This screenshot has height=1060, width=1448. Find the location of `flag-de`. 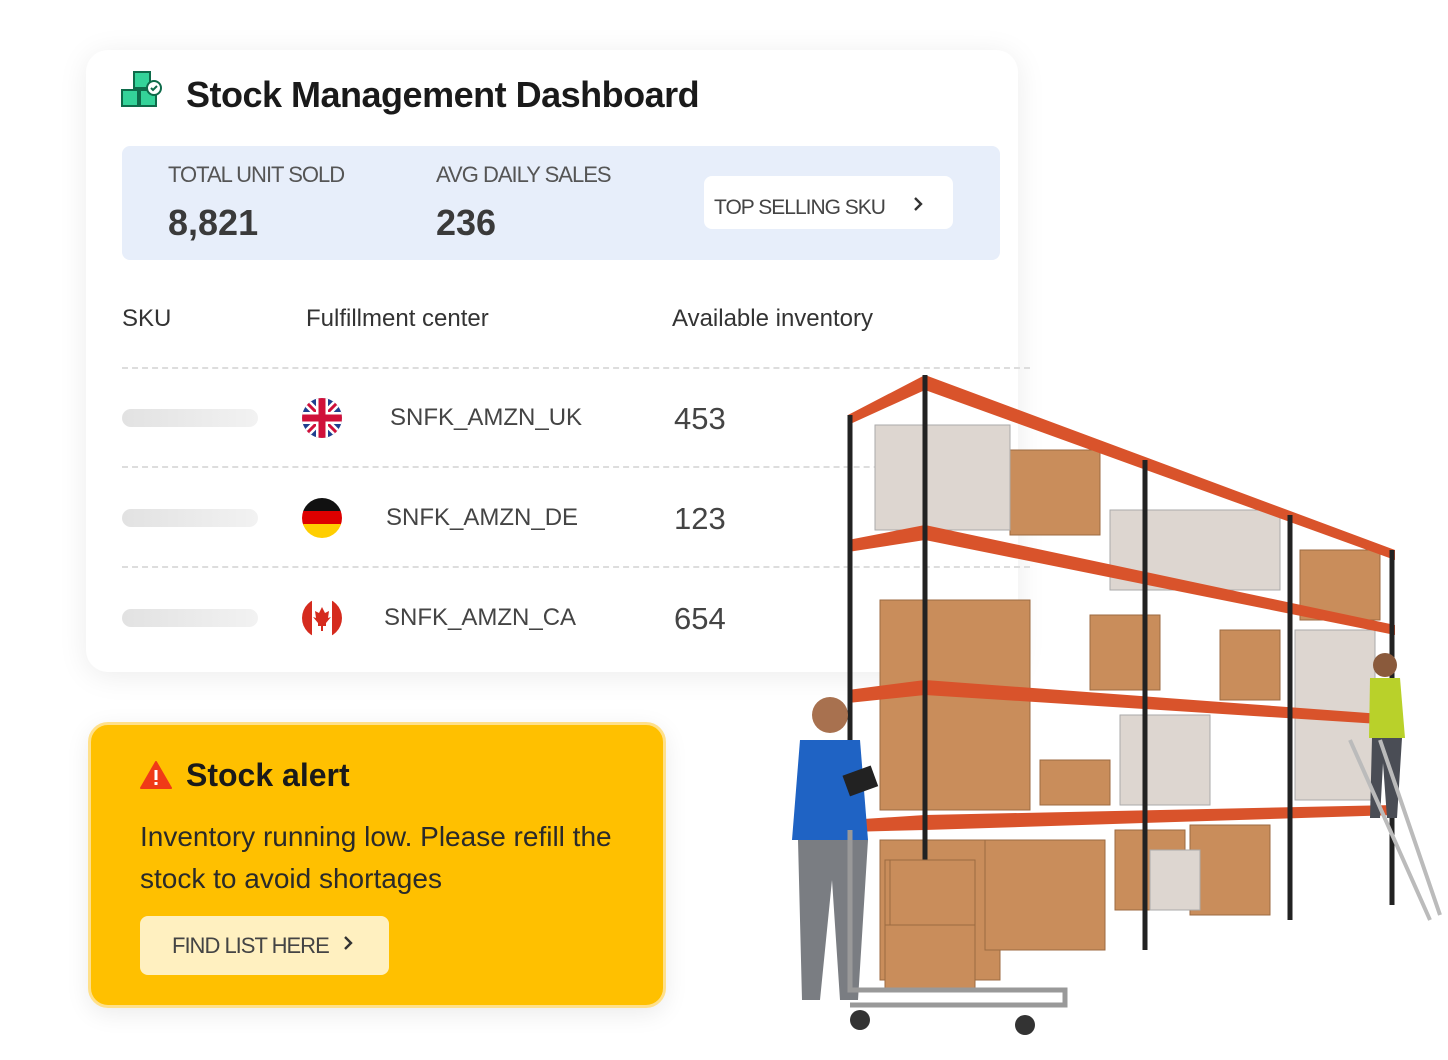

flag-de is located at coordinates (322, 518).